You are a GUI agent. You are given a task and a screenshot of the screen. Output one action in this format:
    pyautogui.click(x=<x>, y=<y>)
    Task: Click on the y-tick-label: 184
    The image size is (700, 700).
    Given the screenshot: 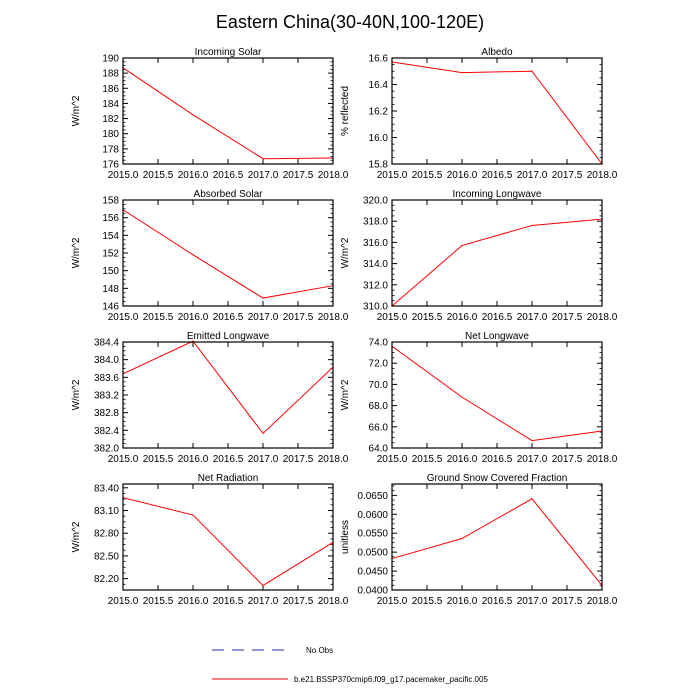 What is the action you would take?
    pyautogui.click(x=110, y=104)
    